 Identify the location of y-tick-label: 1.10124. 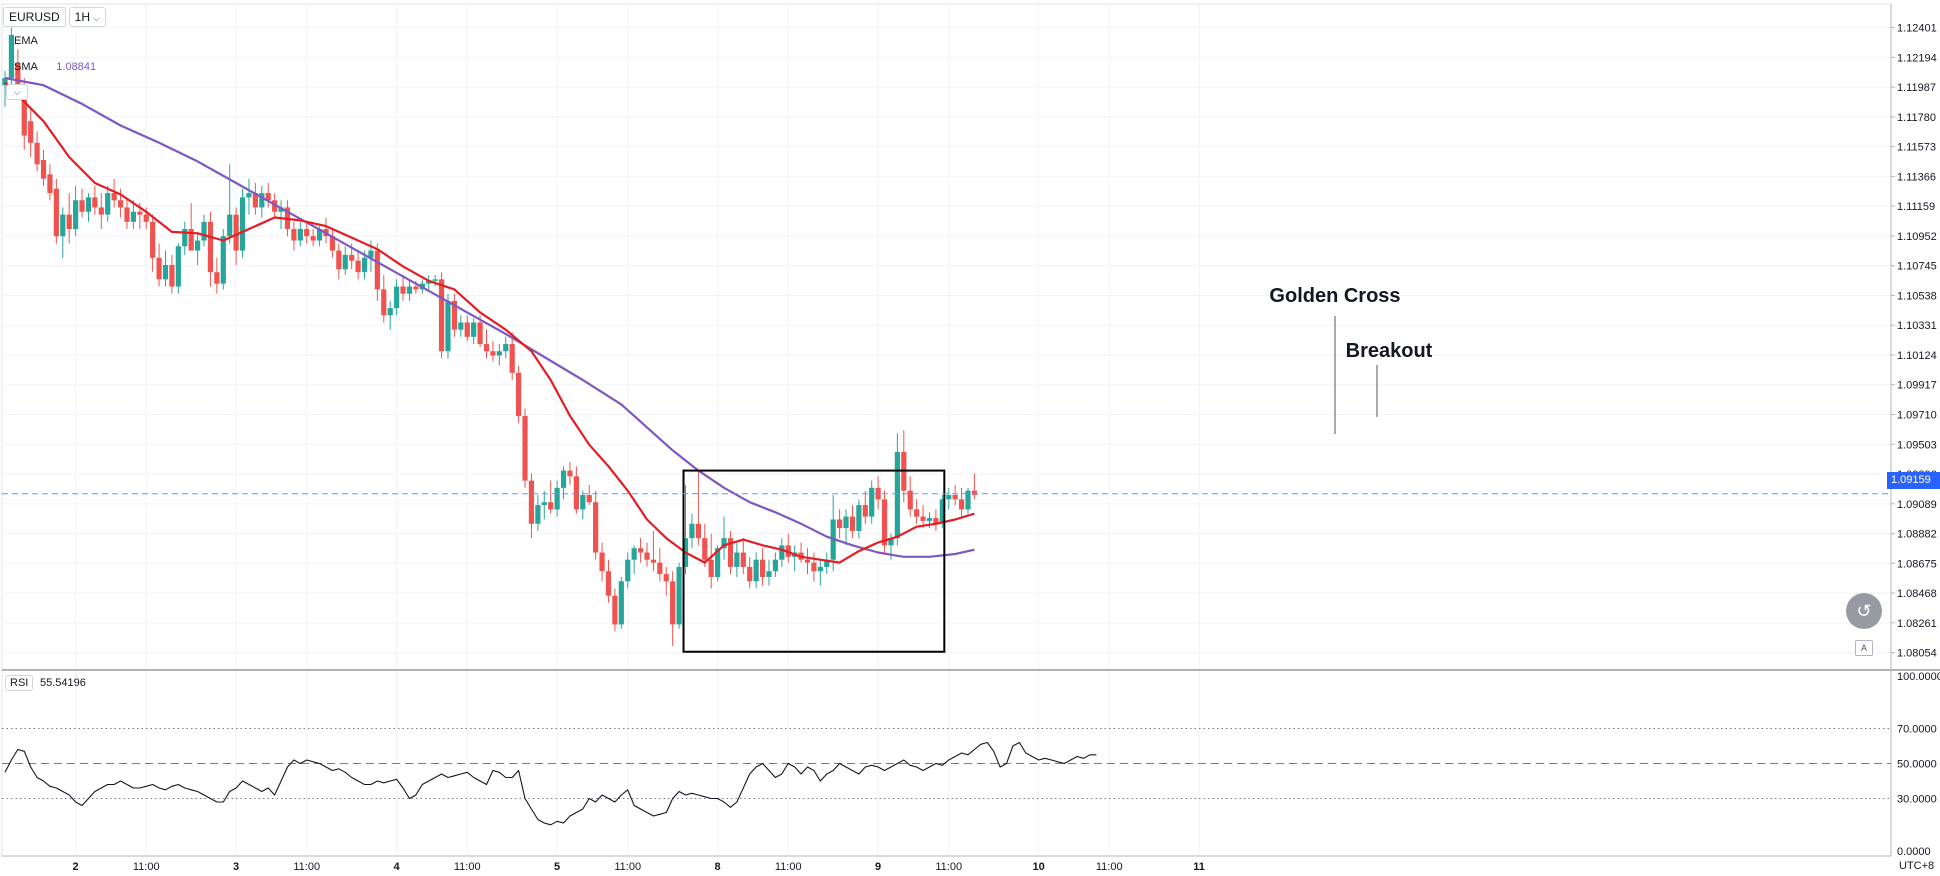
(1917, 356).